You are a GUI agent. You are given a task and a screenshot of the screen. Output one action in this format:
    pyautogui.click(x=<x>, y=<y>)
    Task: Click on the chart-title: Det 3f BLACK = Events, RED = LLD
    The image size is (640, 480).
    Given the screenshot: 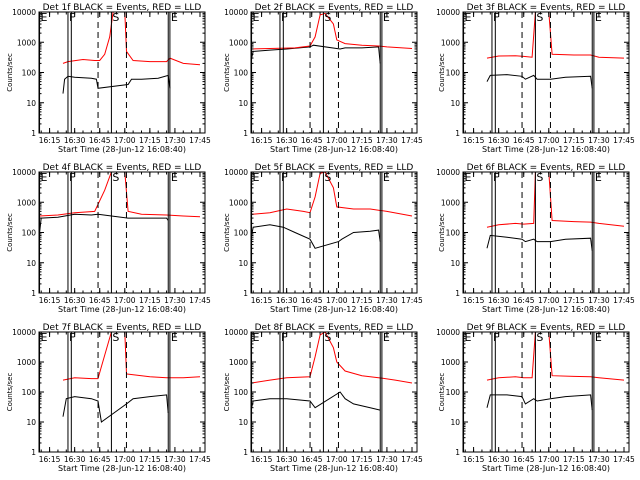 What is the action you would take?
    pyautogui.click(x=546, y=8)
    